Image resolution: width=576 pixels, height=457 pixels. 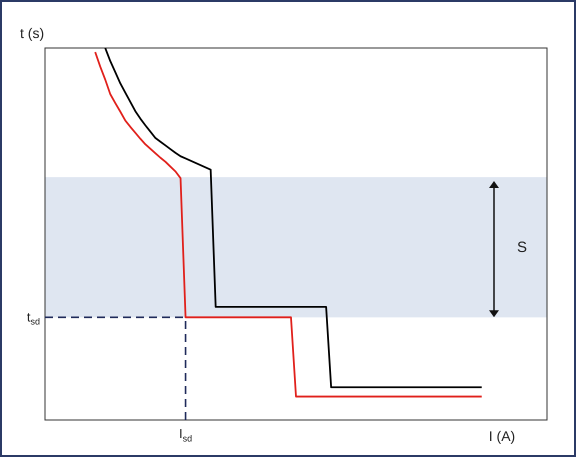 What do you see at coordinates (502, 436) in the screenshot?
I see `x-axis-title: I (A)` at bounding box center [502, 436].